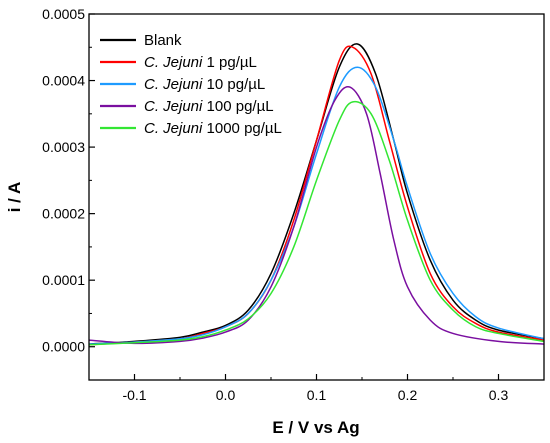 The width and height of the screenshot is (550, 443). Describe the element at coordinates (63, 14) in the screenshot. I see `y-tick-label: 0.0005` at that location.